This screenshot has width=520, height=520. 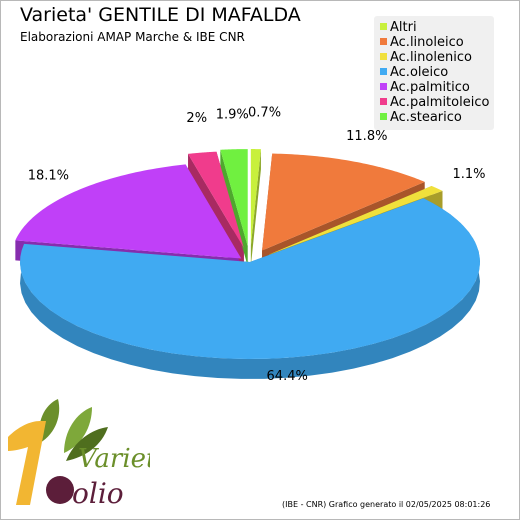 I want to click on logo-text-top: Varietà, so click(x=114, y=459).